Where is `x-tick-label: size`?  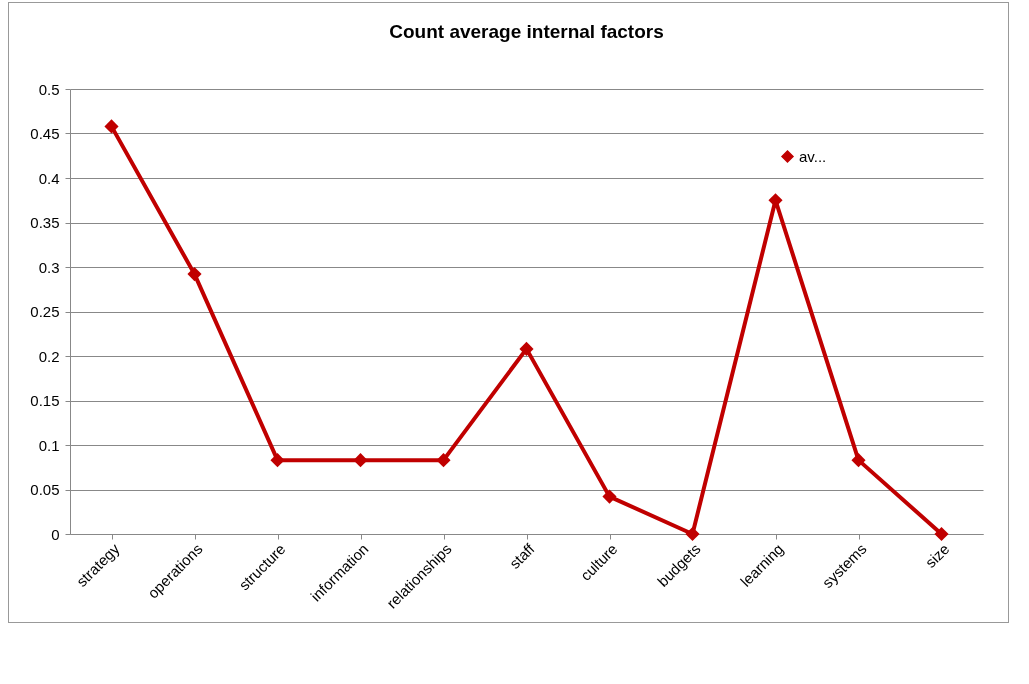 x-tick-label: size is located at coordinates (937, 555).